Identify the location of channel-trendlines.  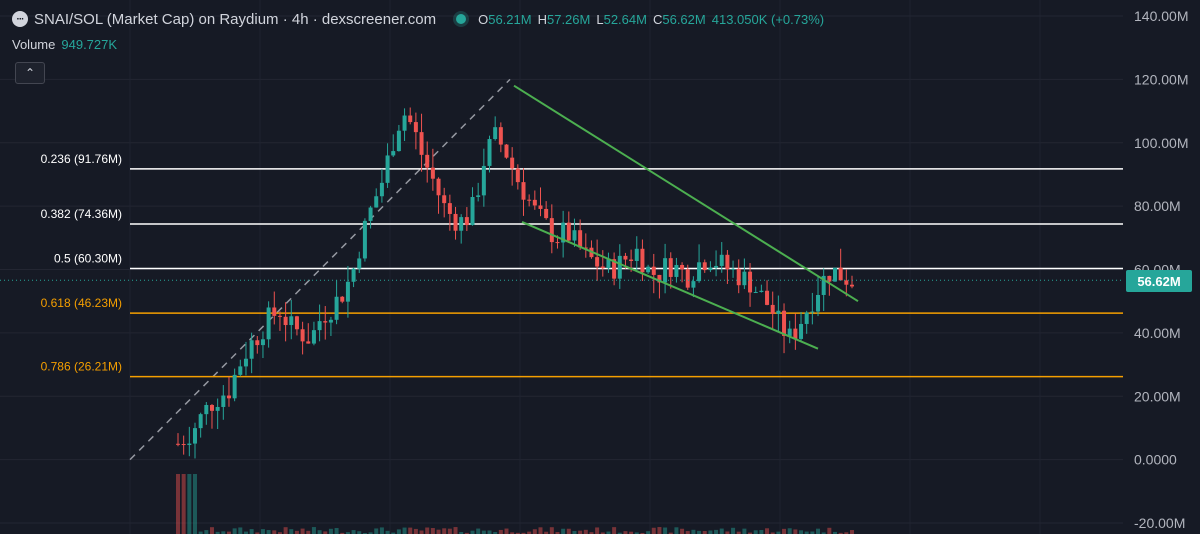
(686, 217).